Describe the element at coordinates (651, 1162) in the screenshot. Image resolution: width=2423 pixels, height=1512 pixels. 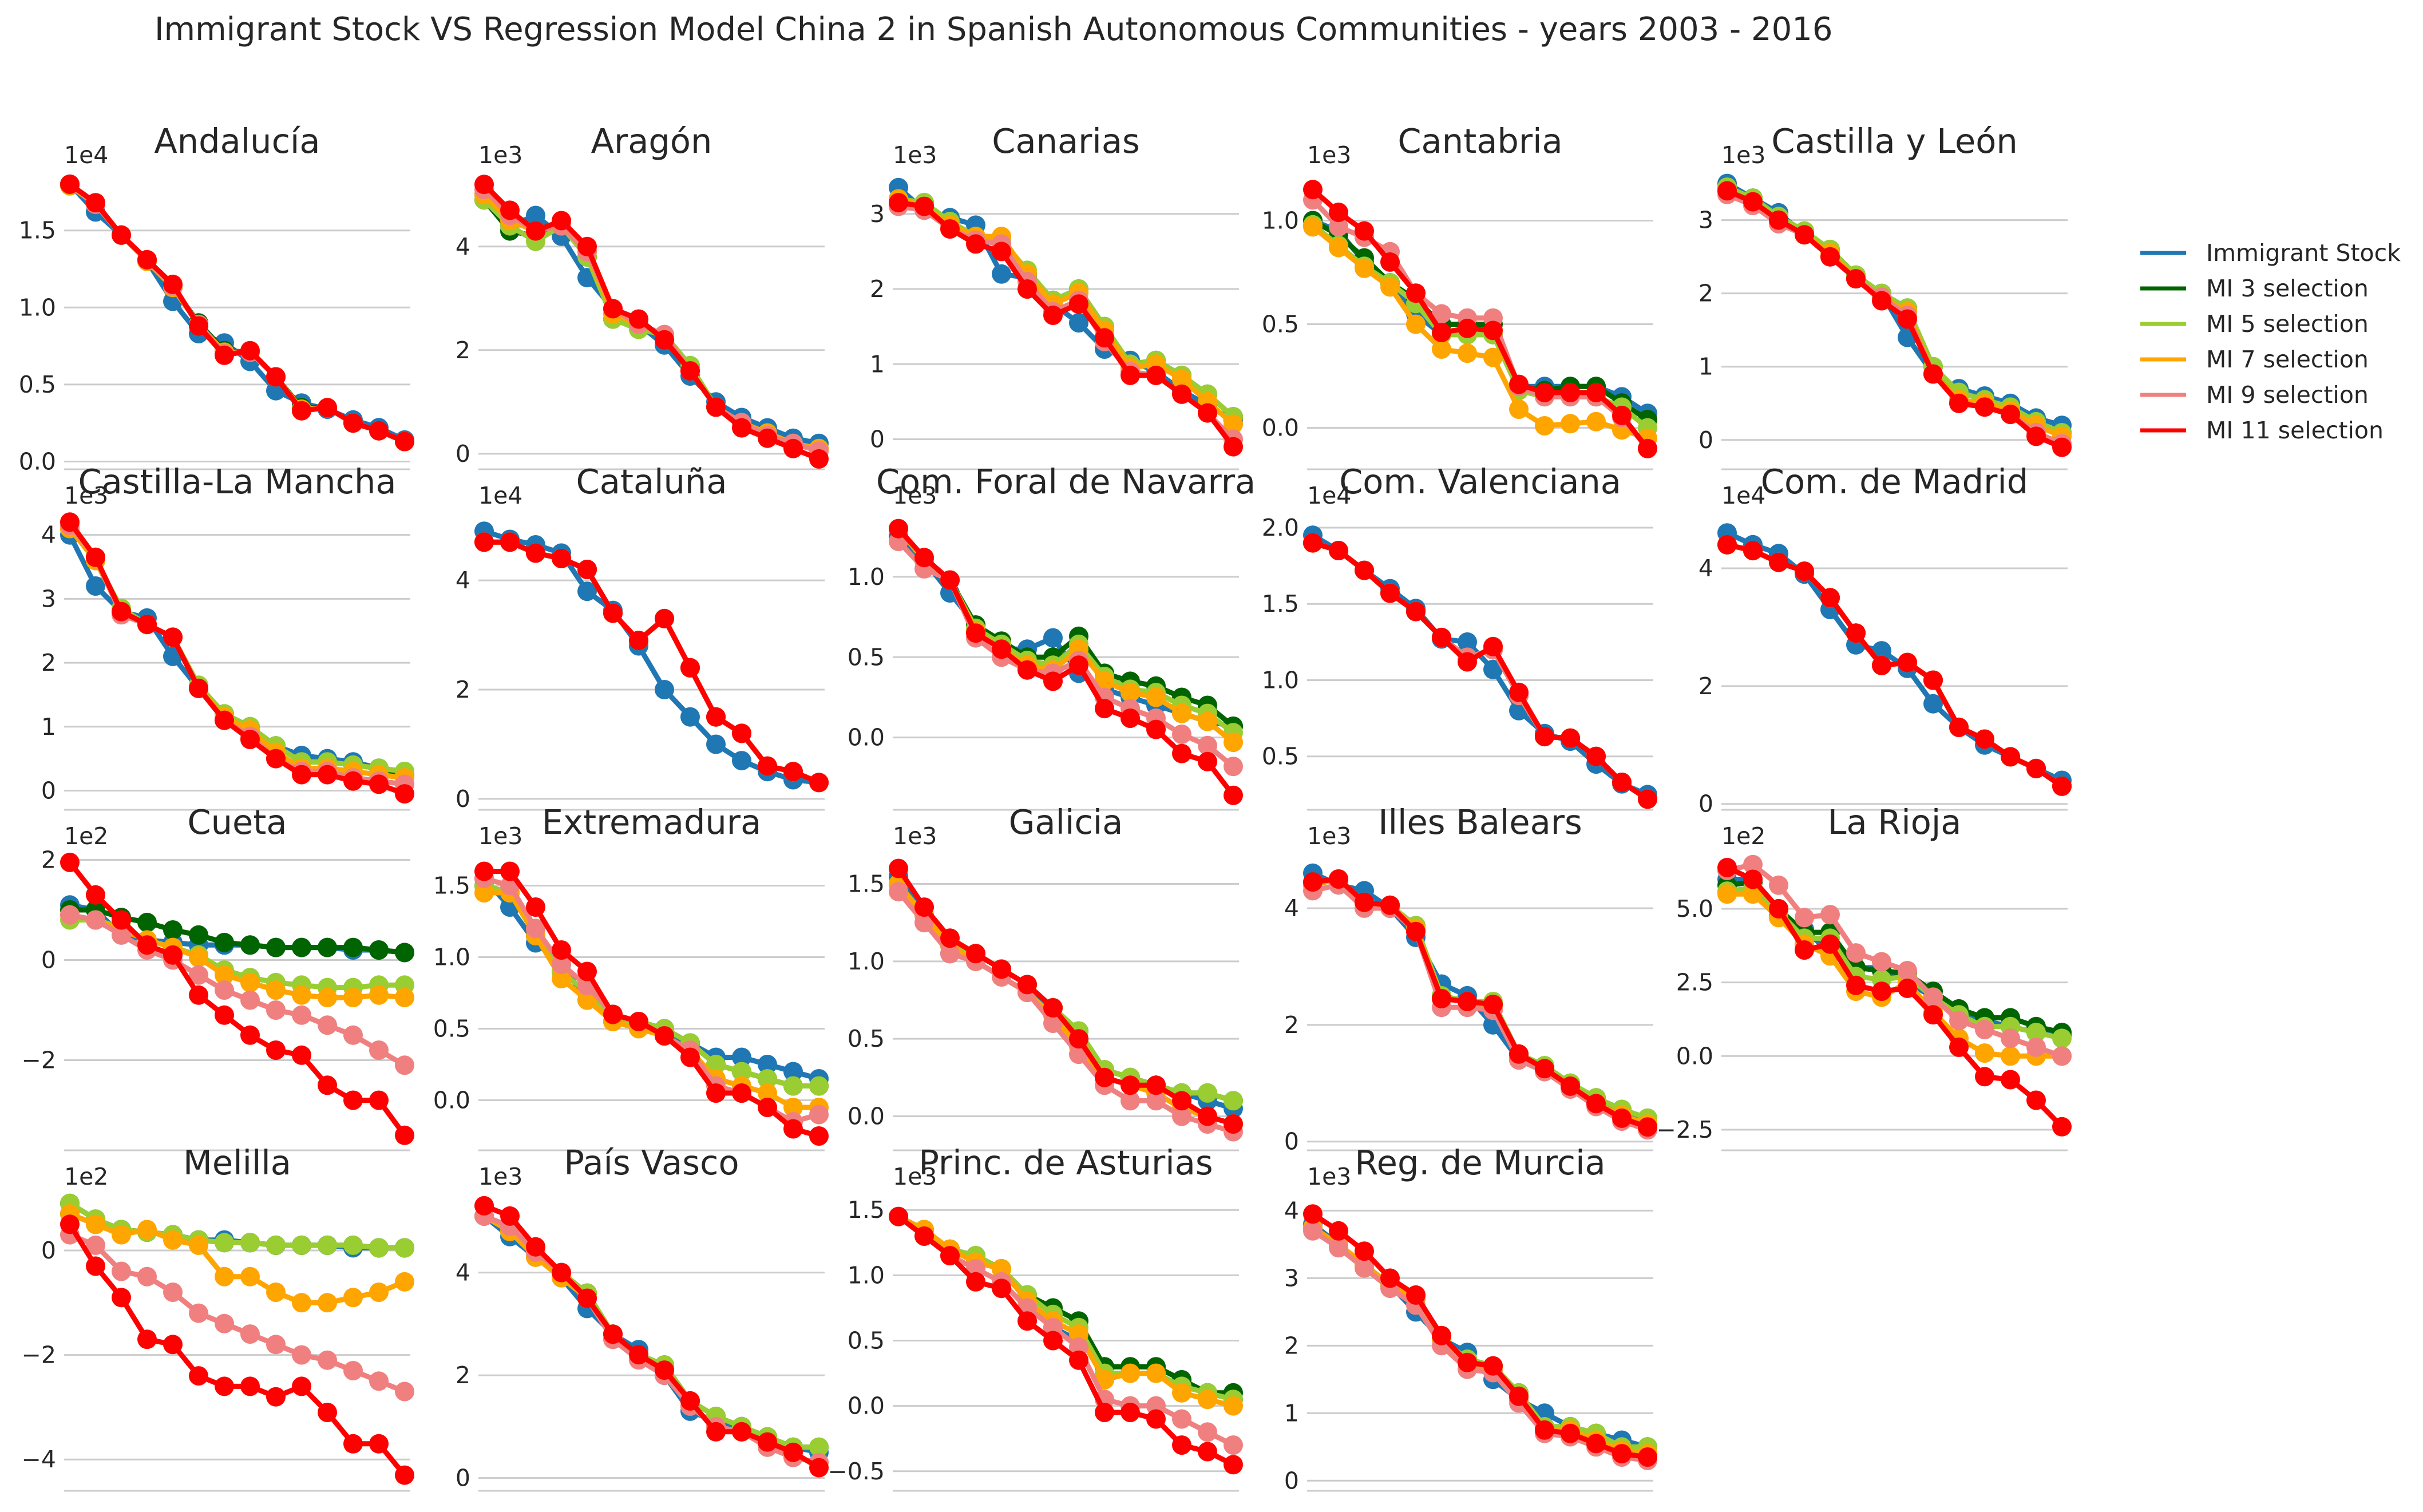
I see `subplot-title: País Vasco` at that location.